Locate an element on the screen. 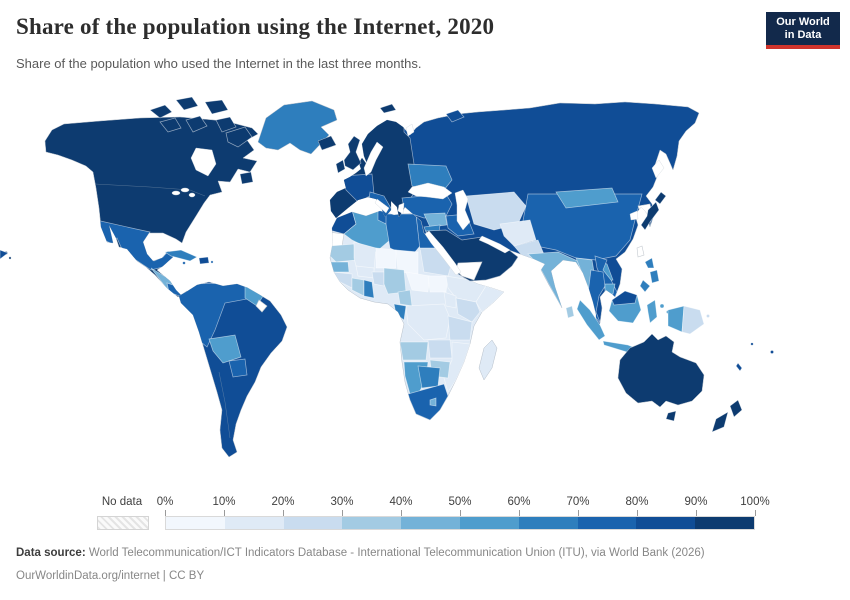  country-philippines is located at coordinates (649, 275).